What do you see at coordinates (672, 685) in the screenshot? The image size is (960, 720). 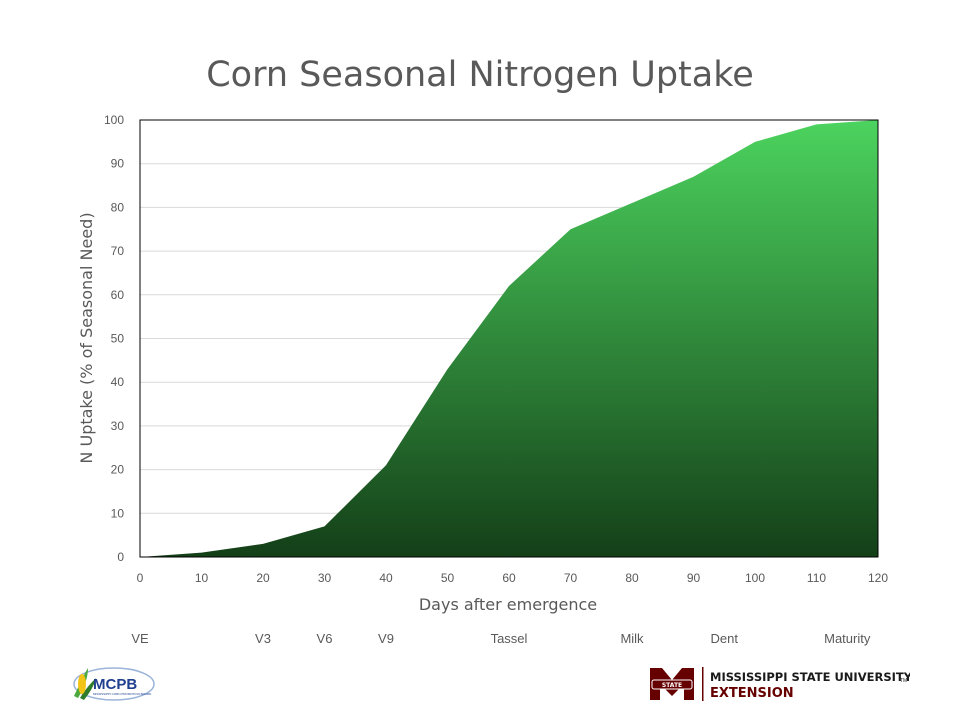 I see `msu-seal-text: STATE` at bounding box center [672, 685].